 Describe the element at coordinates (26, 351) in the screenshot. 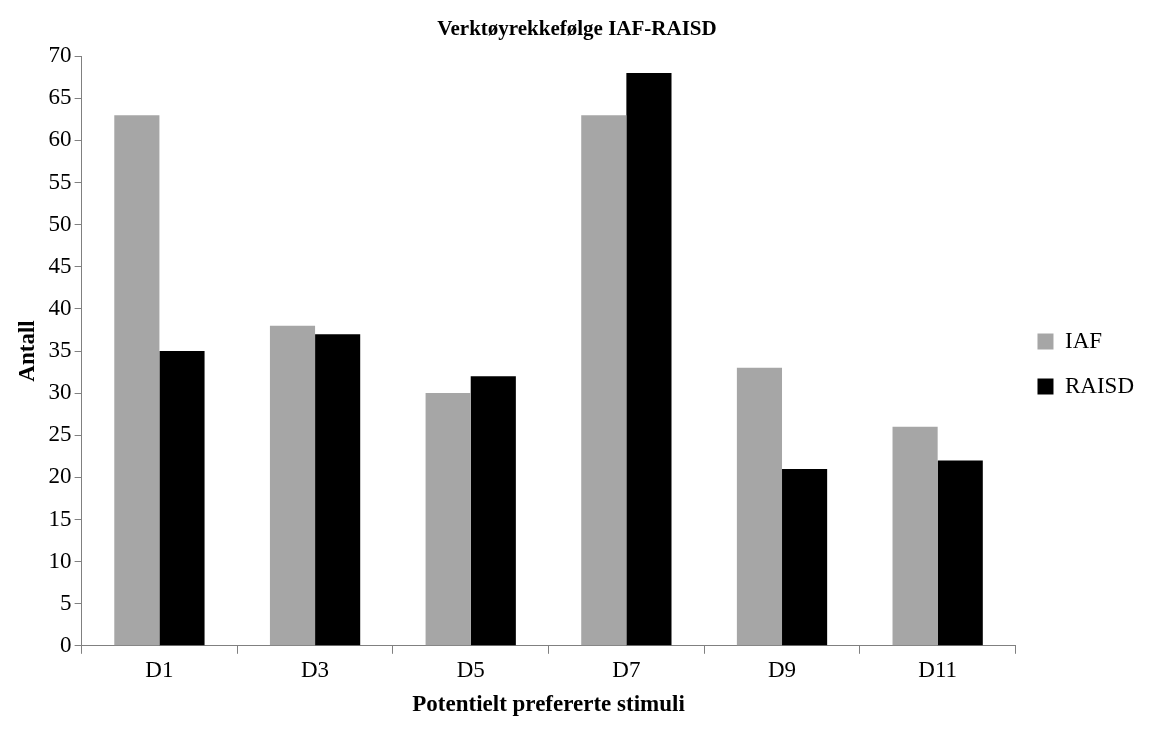

I see `y-axis-title: Antall` at that location.